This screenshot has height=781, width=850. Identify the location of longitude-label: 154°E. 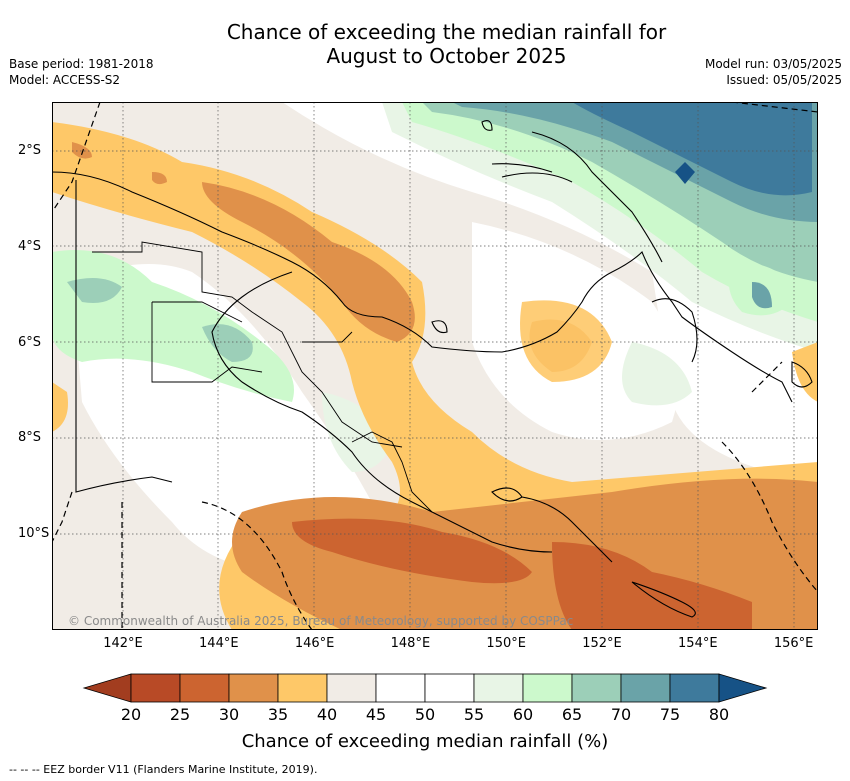
(698, 643).